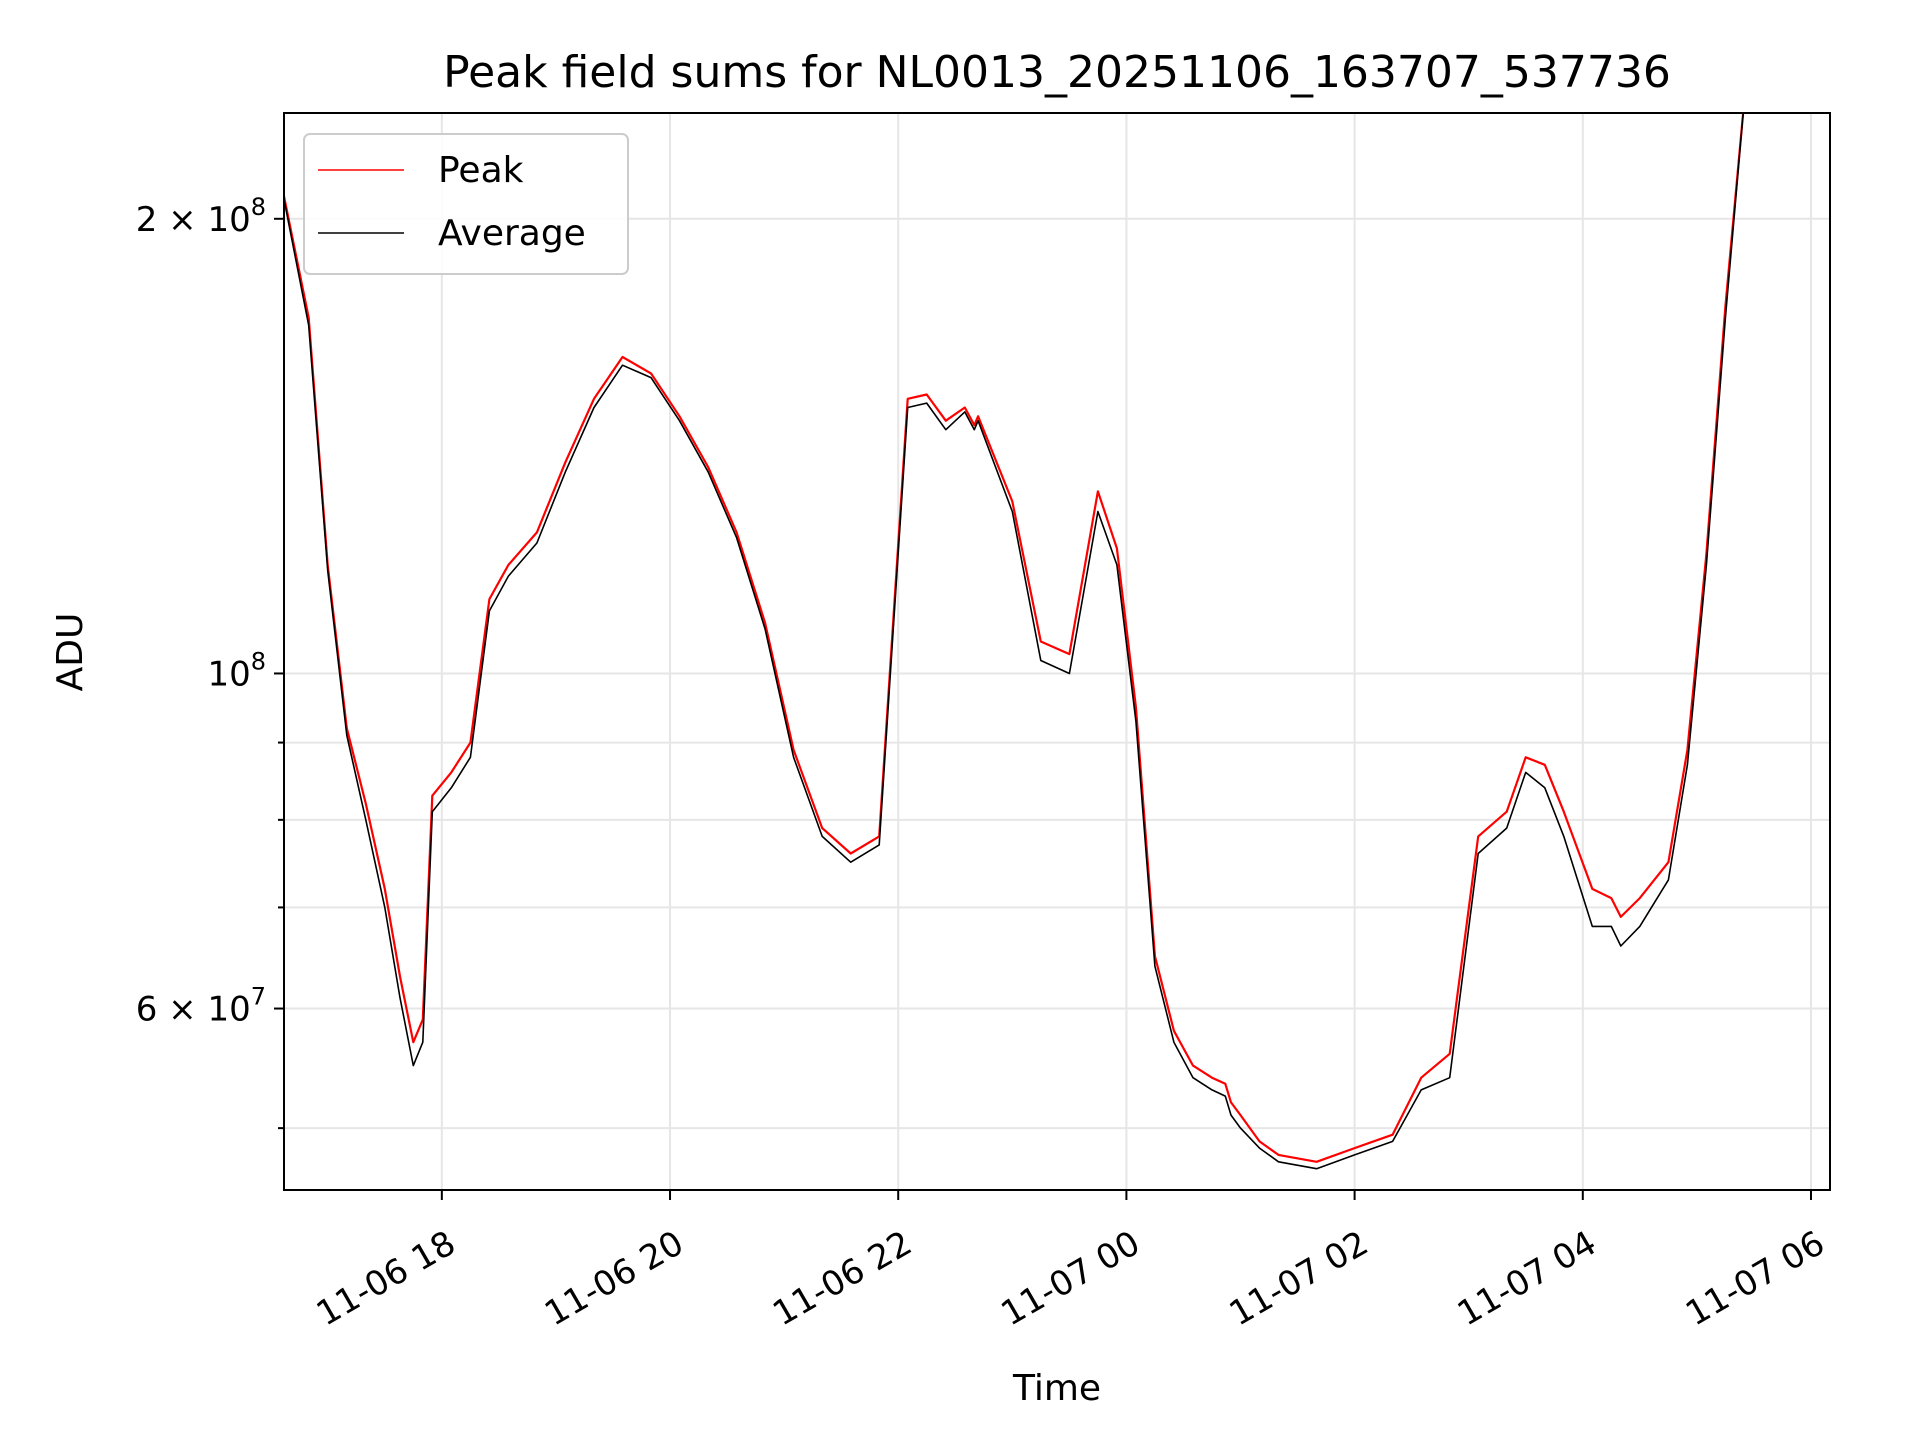  Describe the element at coordinates (70, 652) in the screenshot. I see `y-axis-label: ADU` at that location.